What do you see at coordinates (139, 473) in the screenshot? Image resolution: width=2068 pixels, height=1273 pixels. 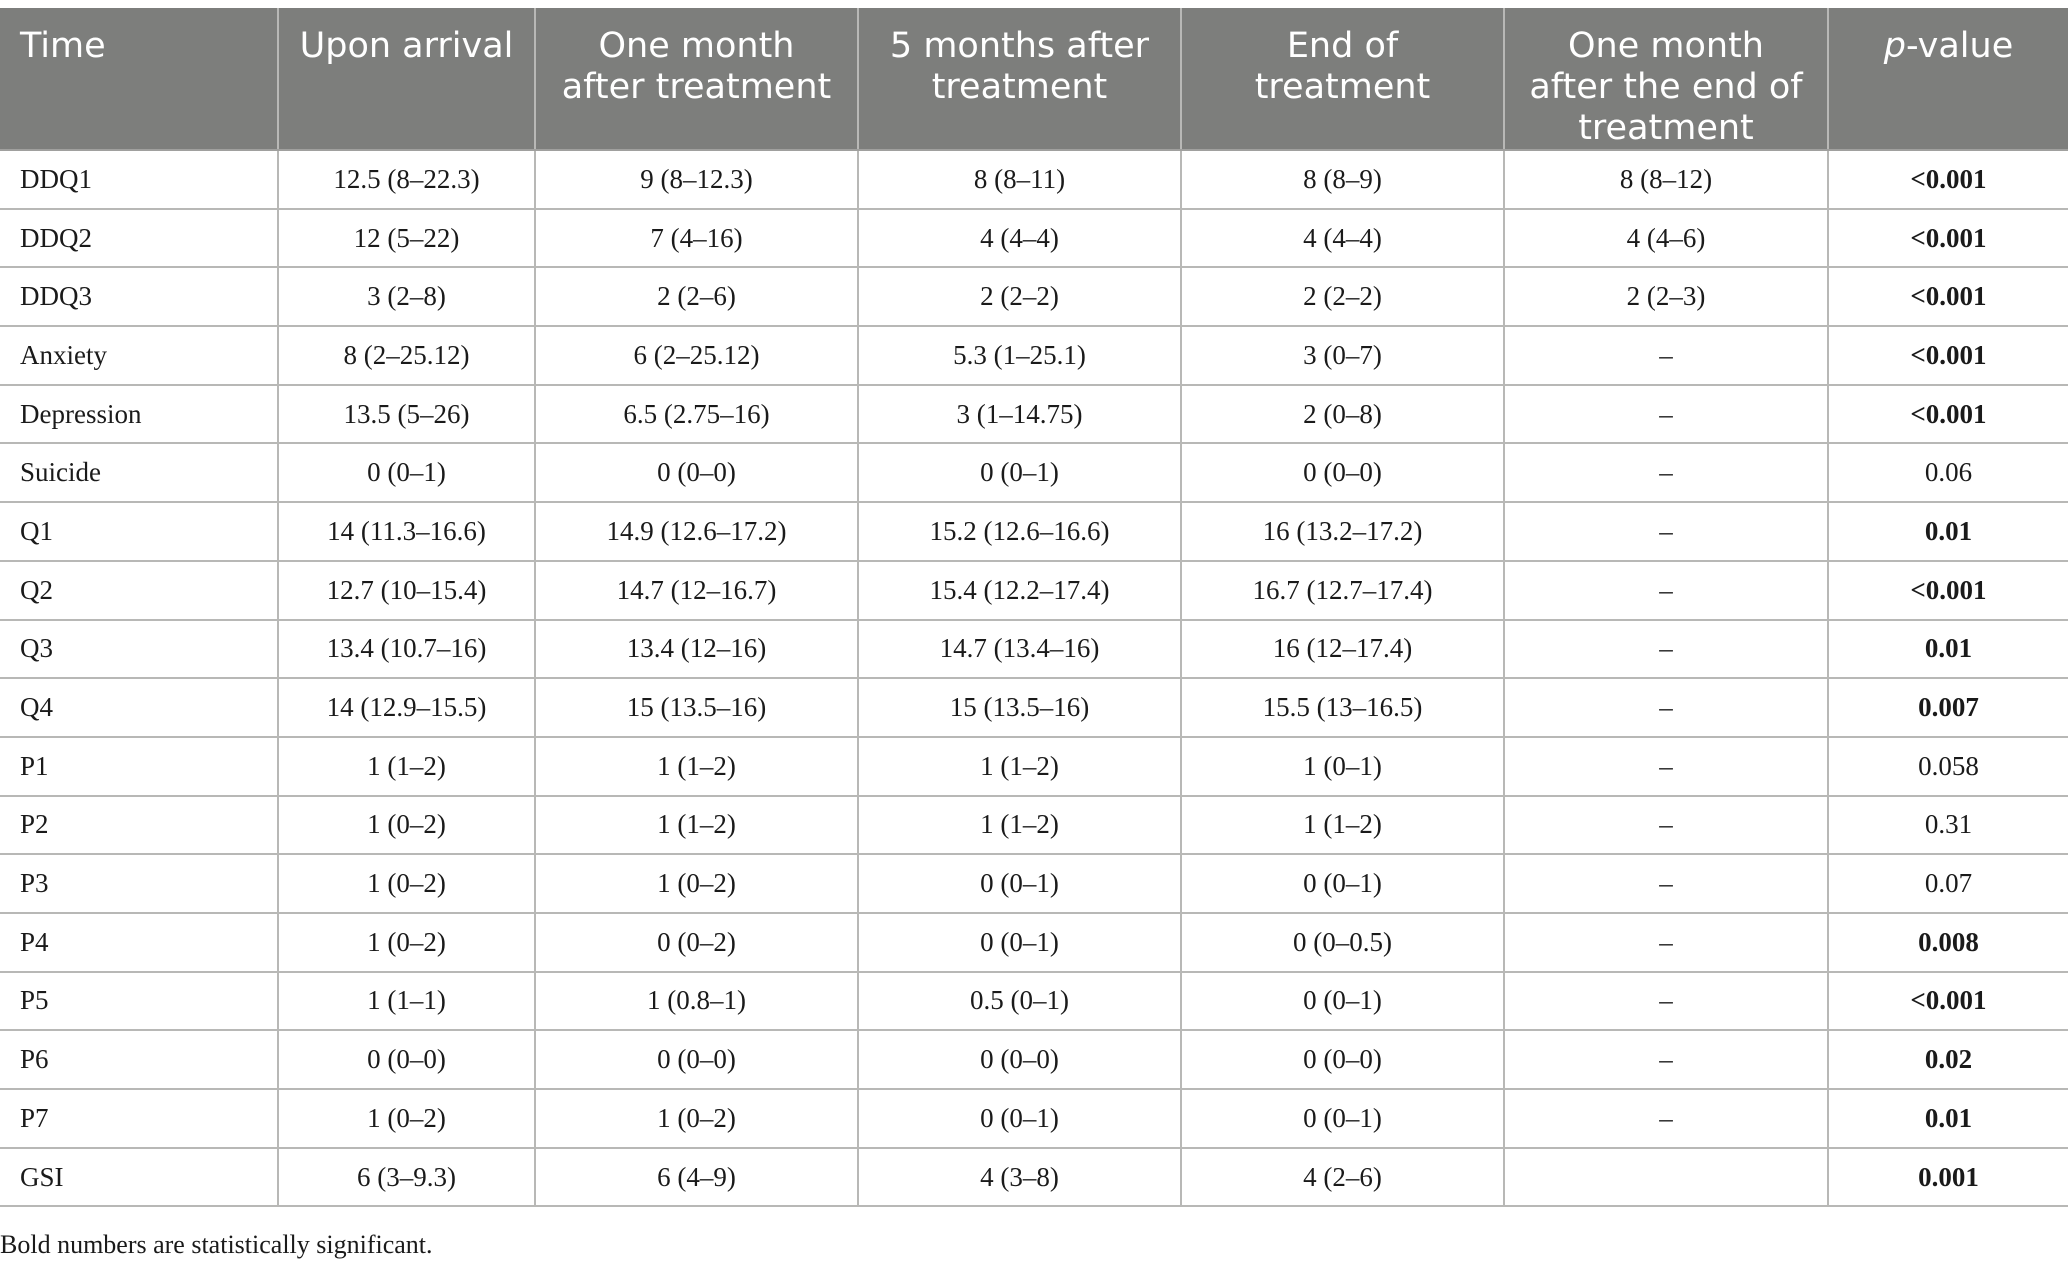 I see `row-label: Suicide` at bounding box center [139, 473].